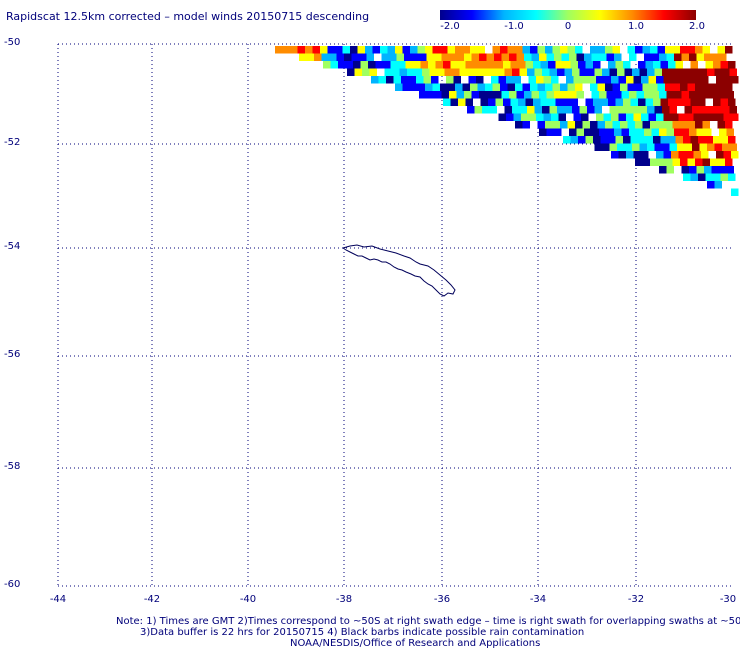 Image resolution: width=740 pixels, height=650 pixels. Describe the element at coordinates (12, 354) in the screenshot. I see `lat-tick-label: -56` at that location.